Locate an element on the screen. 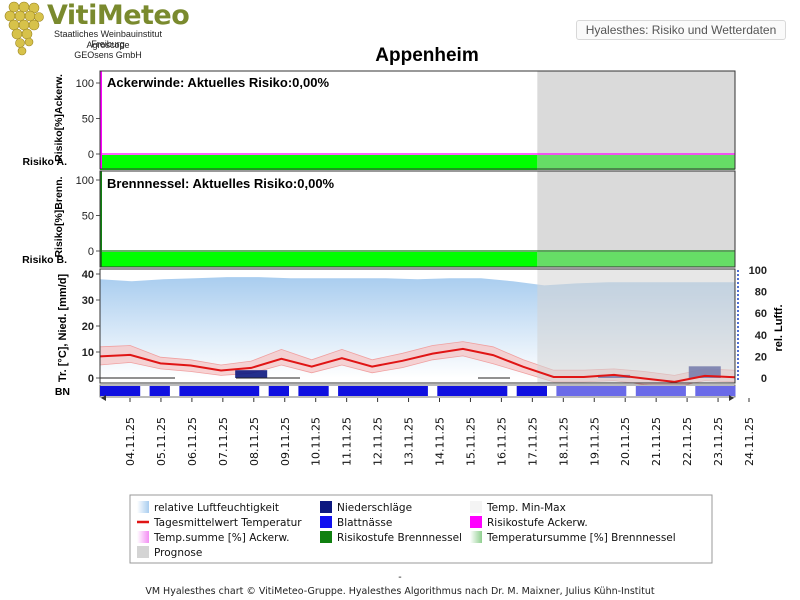 The width and height of the screenshot is (800, 600). weather-ytick-label: 30 is located at coordinates (88, 301).